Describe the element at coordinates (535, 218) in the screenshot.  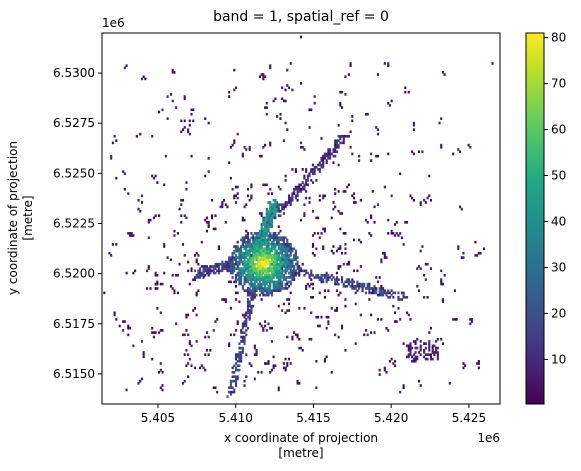
I see `colorbar-gradient` at that location.